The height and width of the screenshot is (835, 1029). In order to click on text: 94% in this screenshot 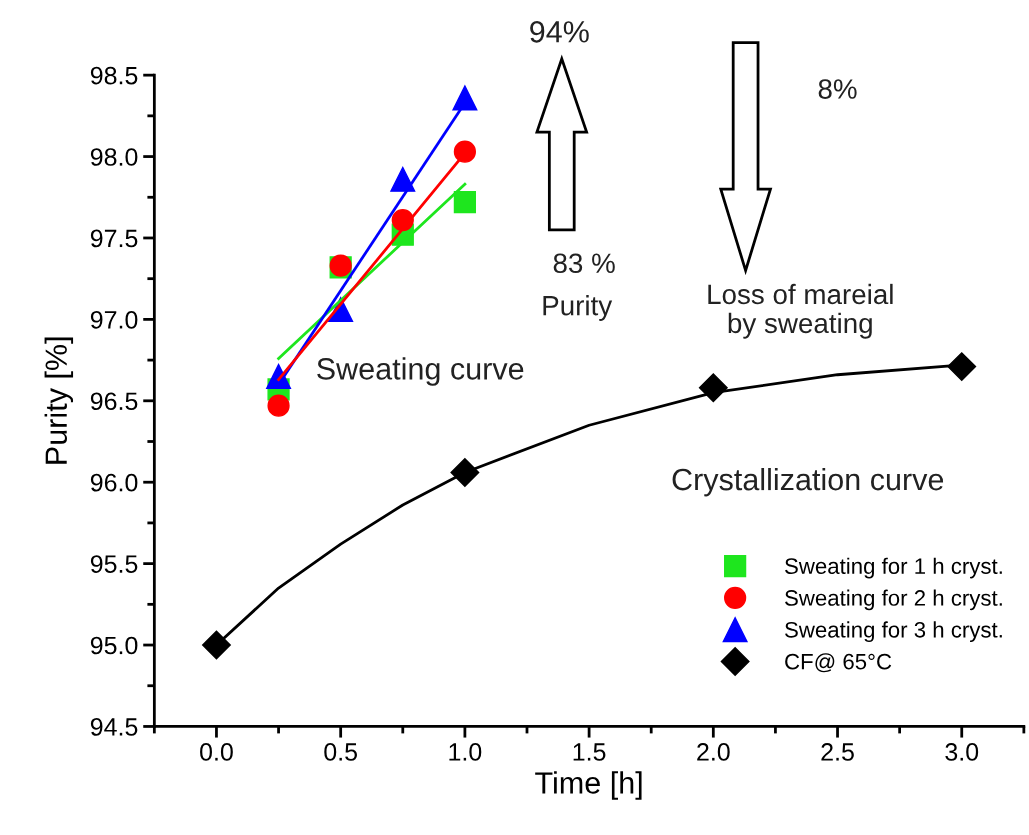, I will do `click(559, 32)`.